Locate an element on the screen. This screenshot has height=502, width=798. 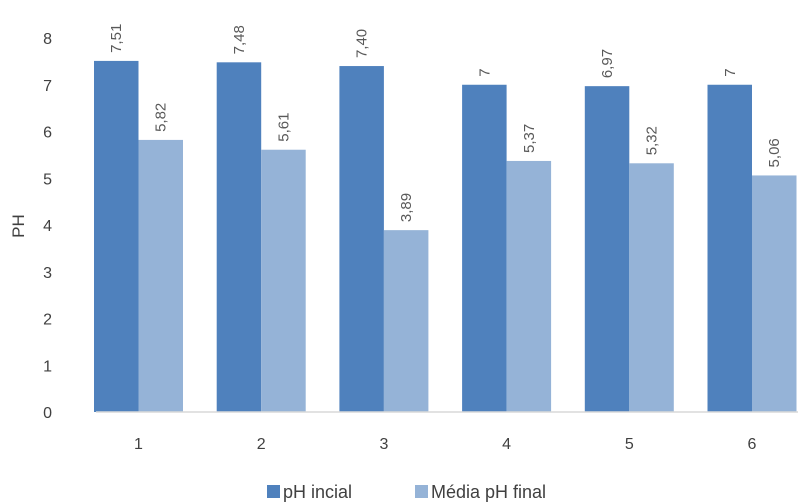
y-tick-label: 1 is located at coordinates (47, 366).